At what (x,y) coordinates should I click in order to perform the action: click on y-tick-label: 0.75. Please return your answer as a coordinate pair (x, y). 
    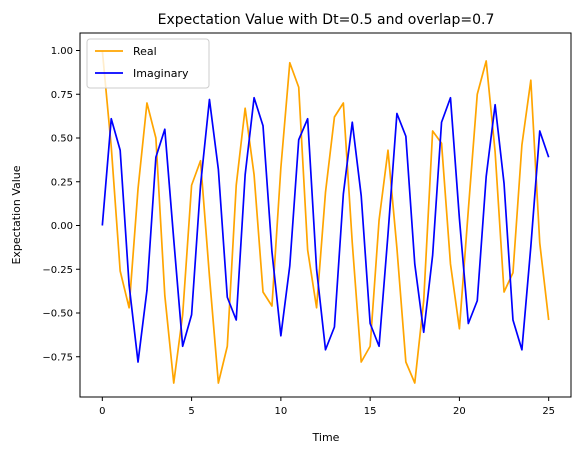
    Looking at the image, I should click on (62, 95).